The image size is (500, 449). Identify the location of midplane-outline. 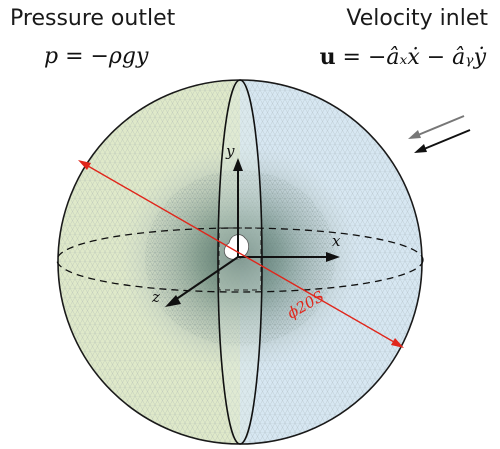
(240, 262).